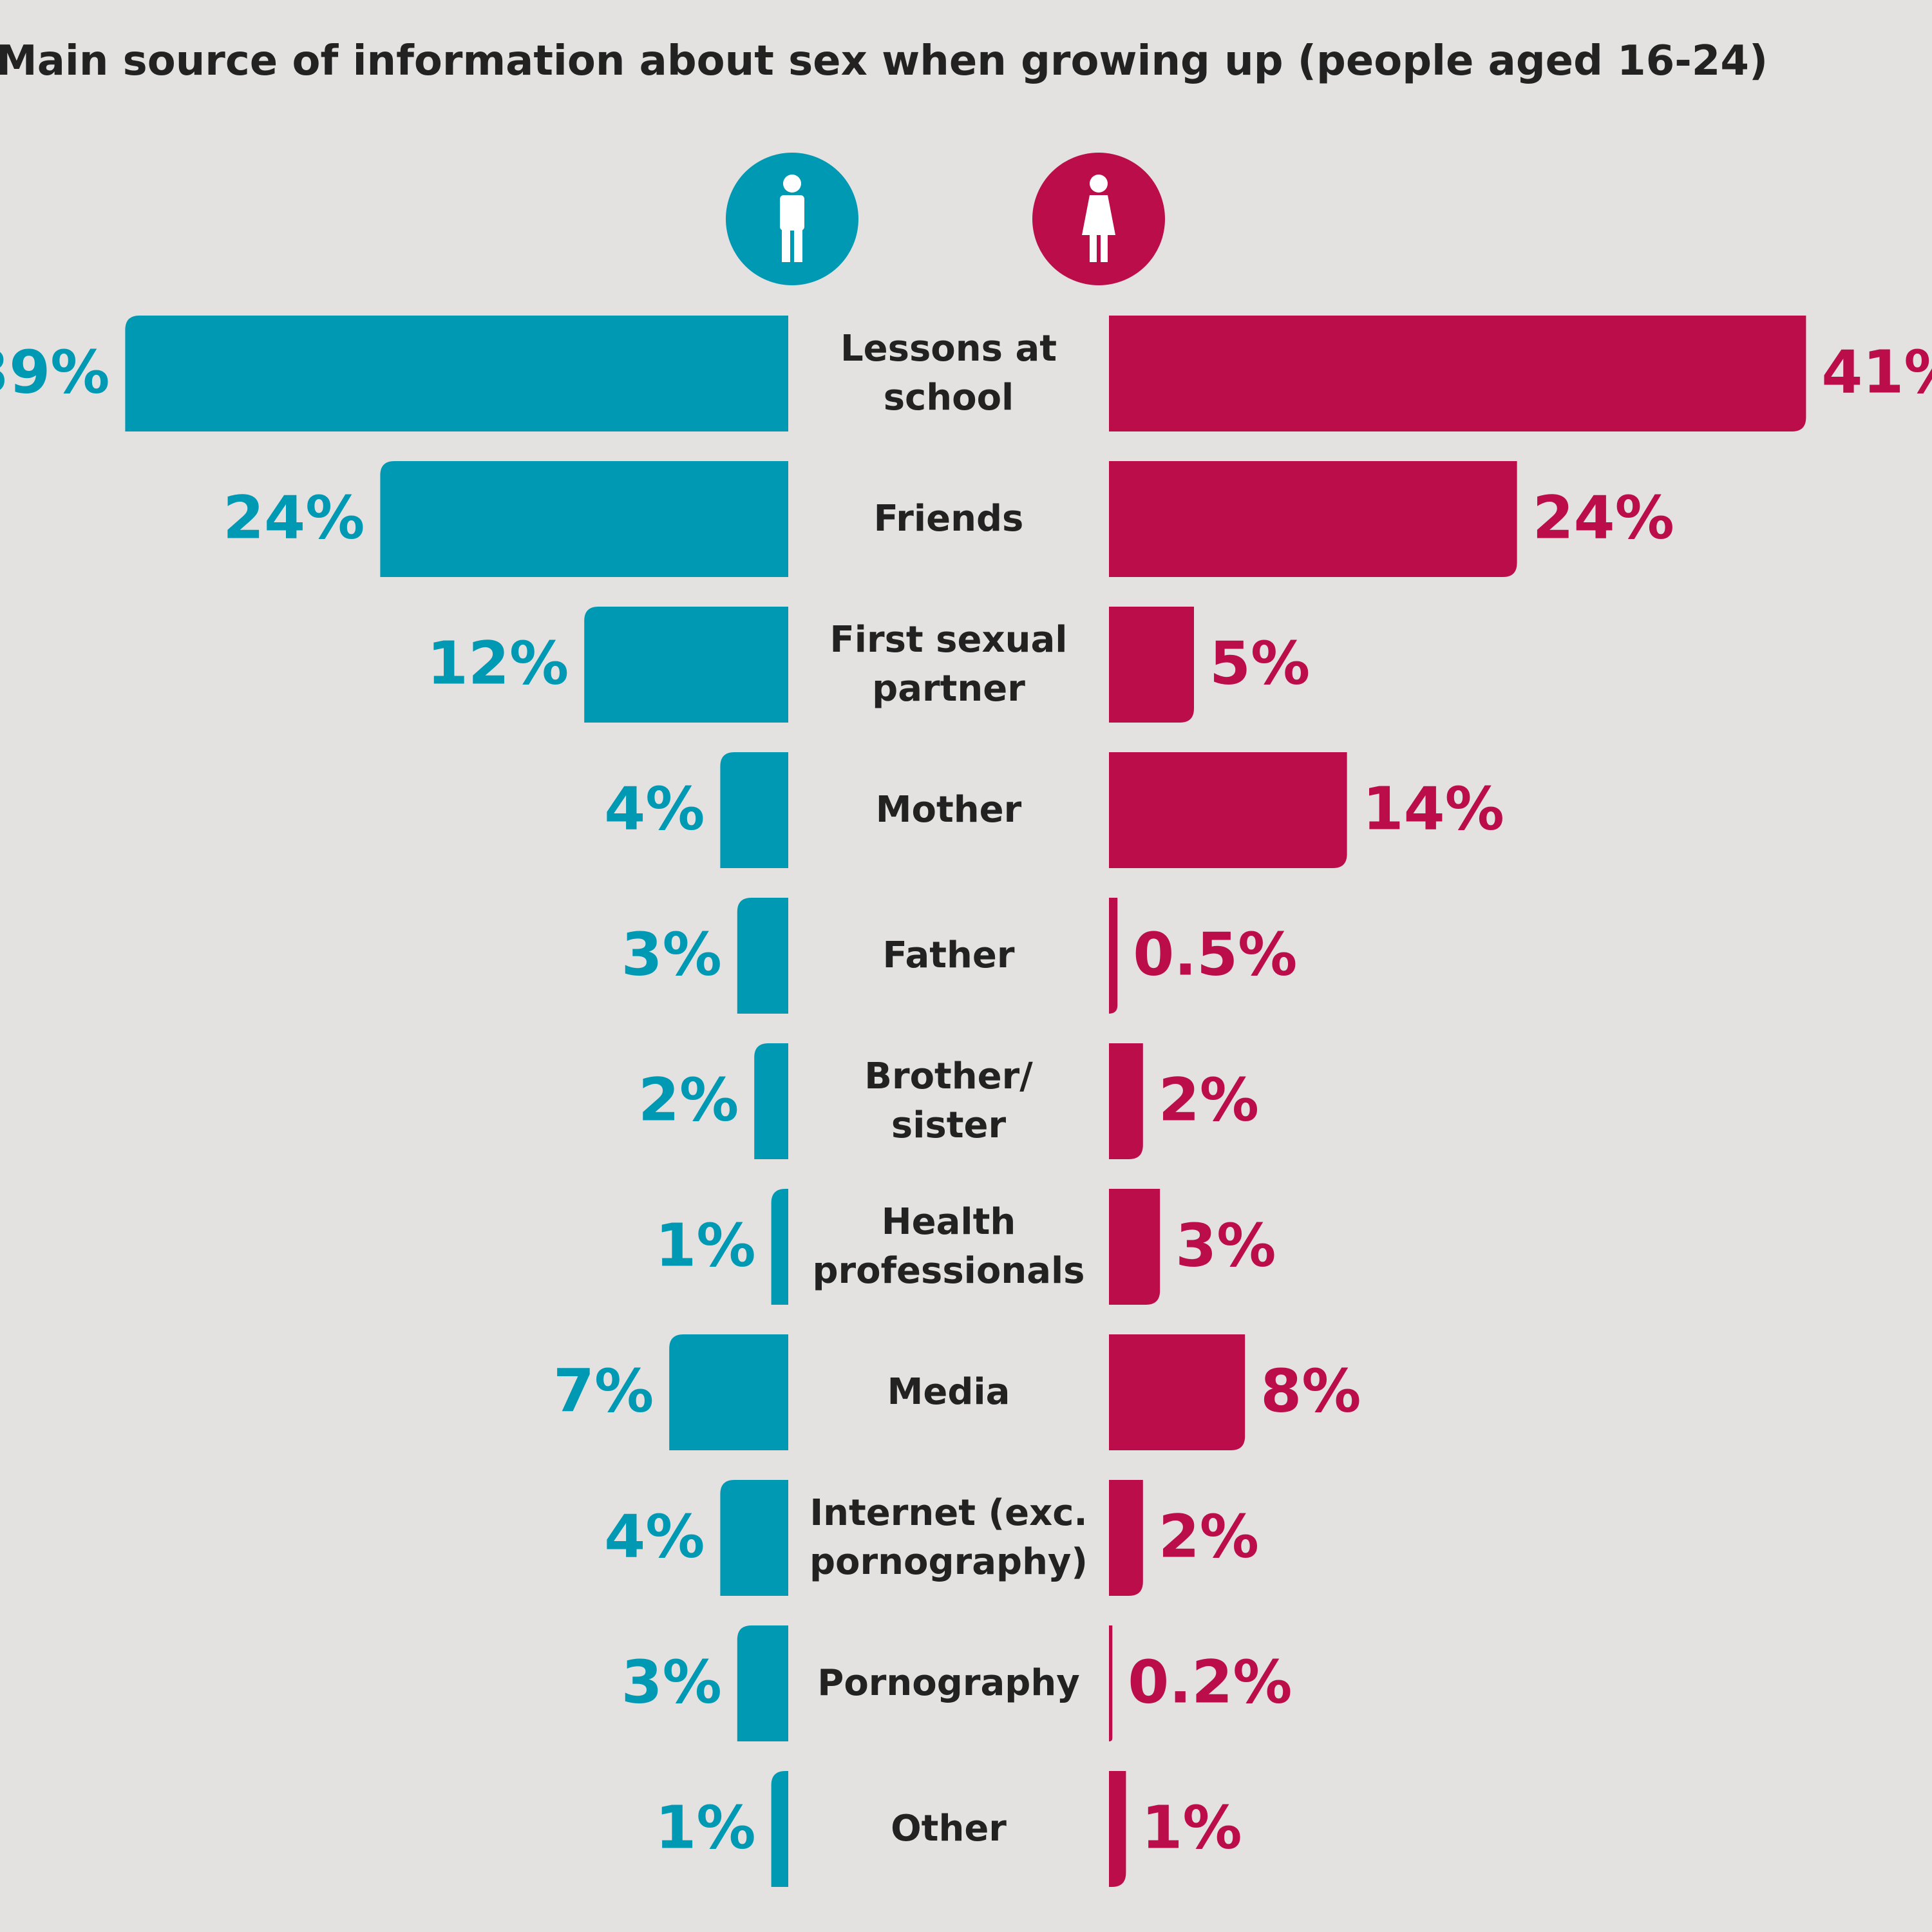 The width and height of the screenshot is (1932, 1932). Describe the element at coordinates (948, 1392) in the screenshot. I see `category-label: Media` at that location.